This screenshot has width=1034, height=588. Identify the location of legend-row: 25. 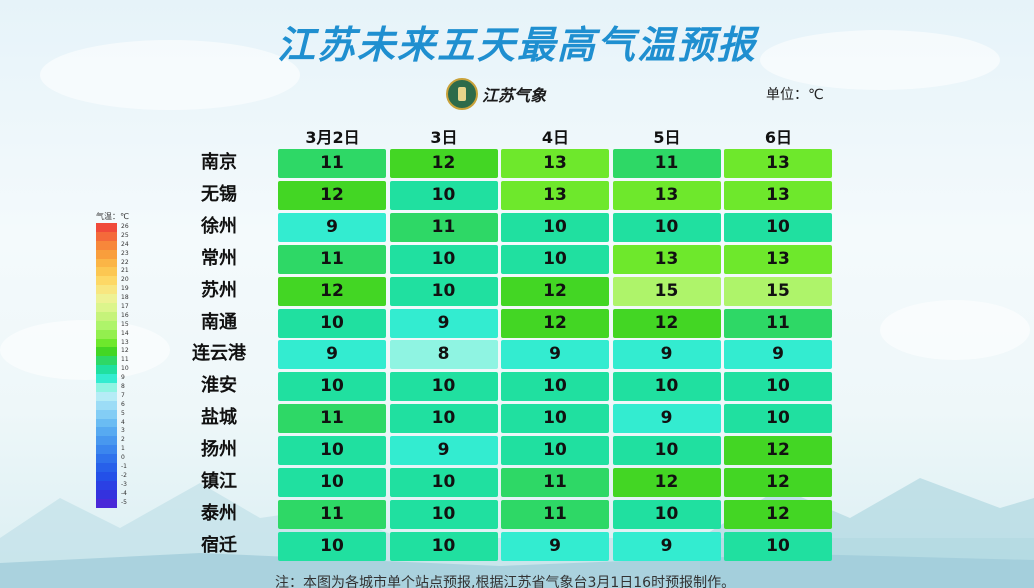
(121, 236).